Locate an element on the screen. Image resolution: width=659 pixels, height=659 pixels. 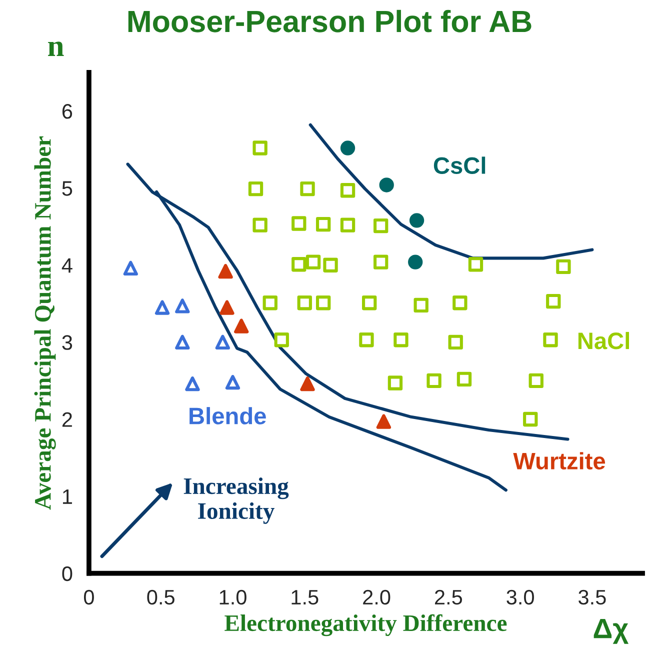
y-tick-label: 4 is located at coordinates (67, 265).